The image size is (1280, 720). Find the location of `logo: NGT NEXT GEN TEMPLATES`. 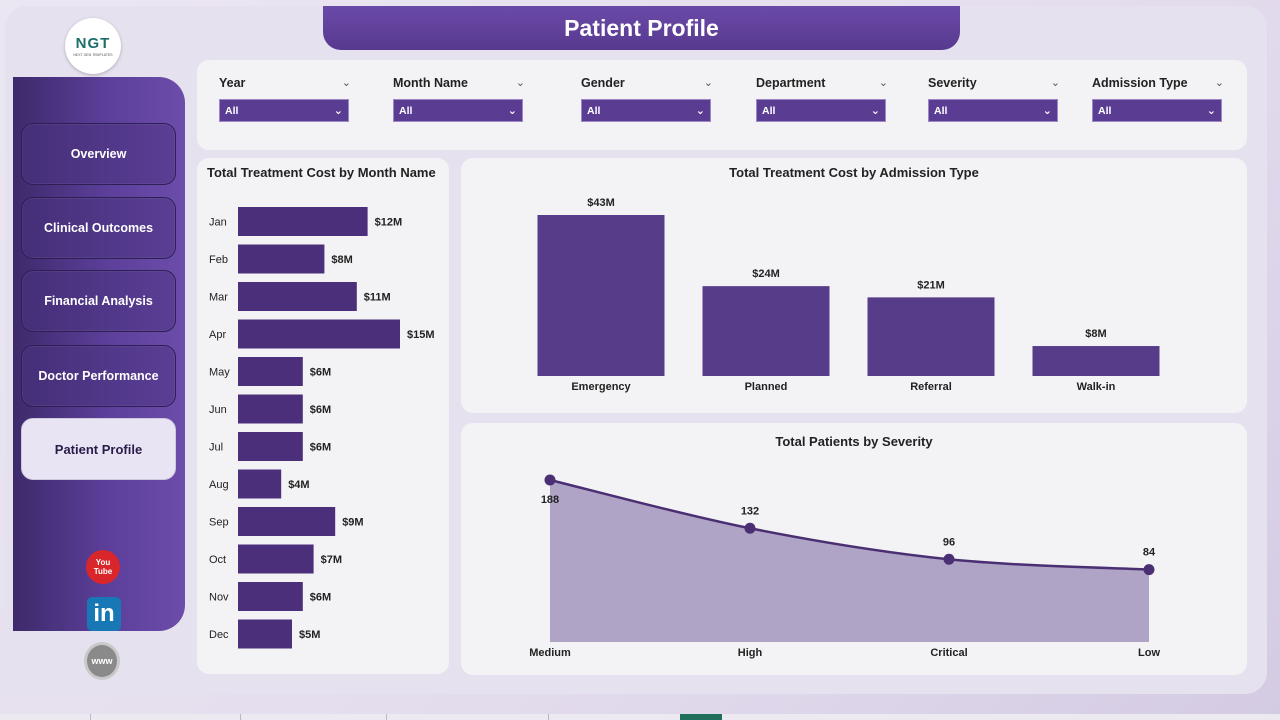

logo: NGT NEXT GEN TEMPLATES is located at coordinates (93, 46).